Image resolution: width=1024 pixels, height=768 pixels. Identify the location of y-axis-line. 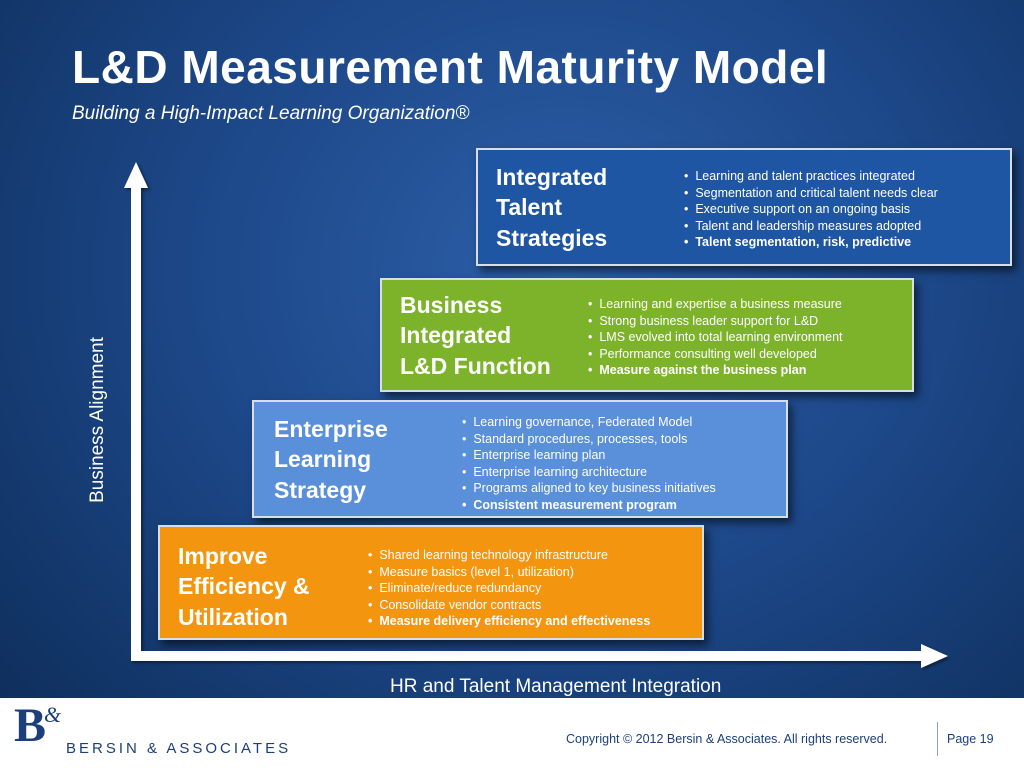
(136, 423).